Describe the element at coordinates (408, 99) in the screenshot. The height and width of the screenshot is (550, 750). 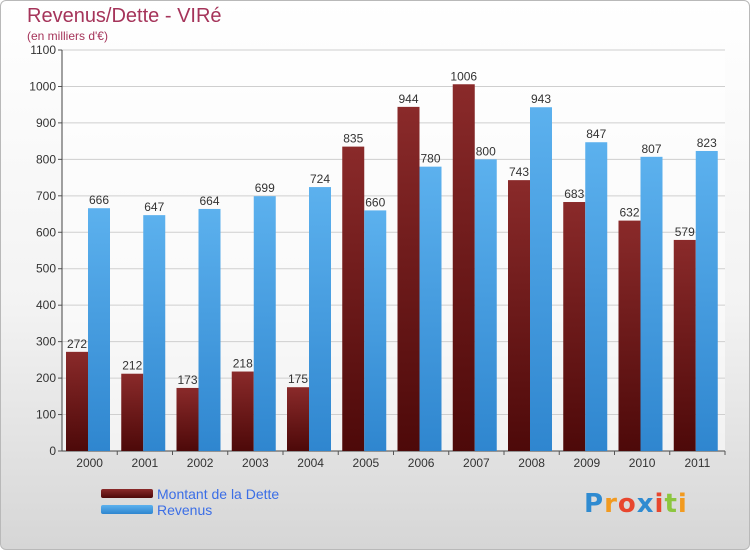
I see `data-label-dette: 944` at that location.